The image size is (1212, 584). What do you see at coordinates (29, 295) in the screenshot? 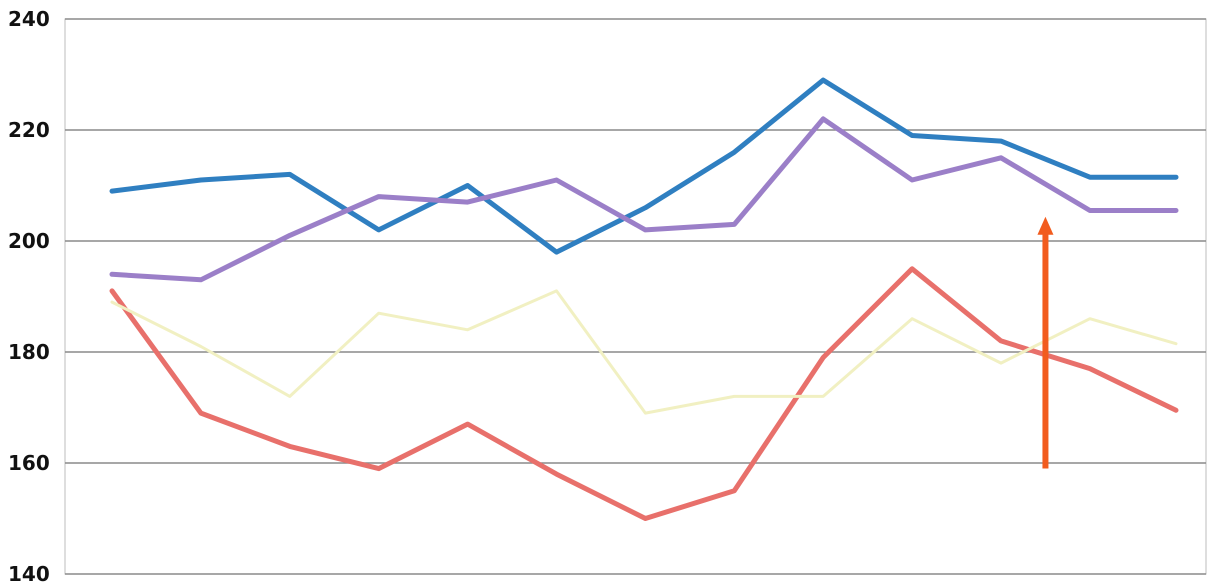
I see `y-axis-ticks: 140 160 180 200 220 240` at bounding box center [29, 295].